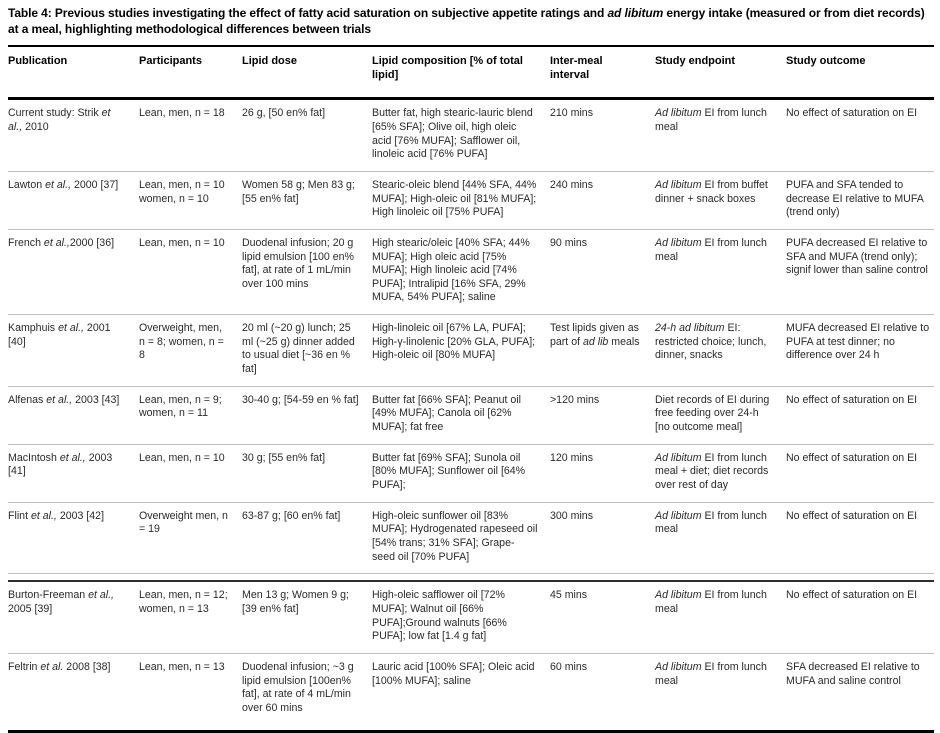 This screenshot has height=733, width=940. I want to click on cell-lipid-dose: 30-40 g; [54-59 en % fat], so click(307, 415).